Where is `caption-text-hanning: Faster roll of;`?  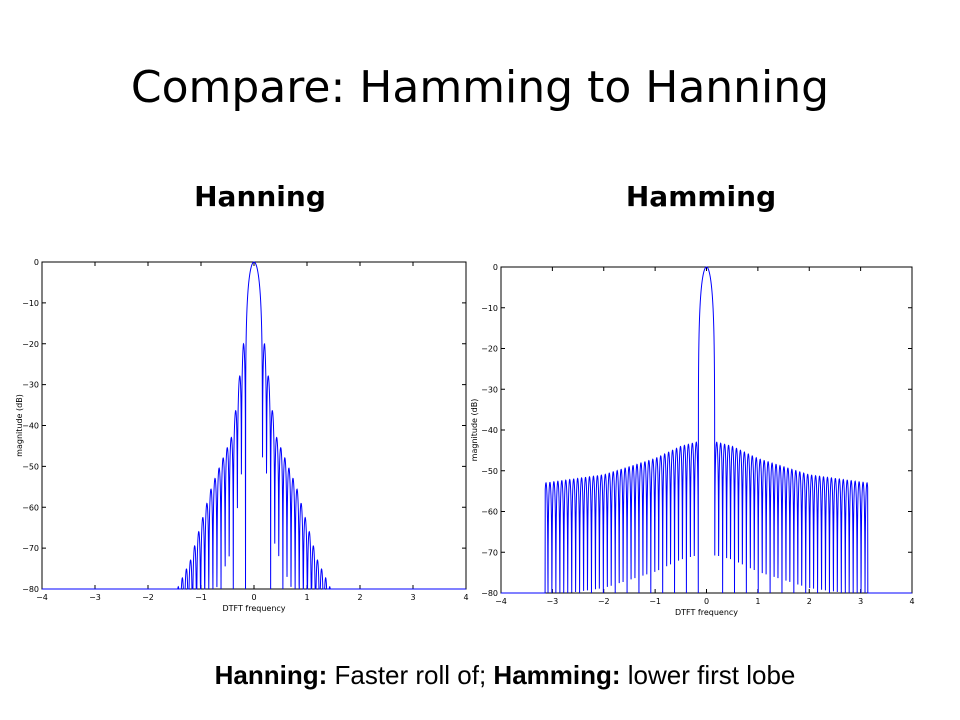
caption-text-hanning: Faster roll of; is located at coordinates (410, 675).